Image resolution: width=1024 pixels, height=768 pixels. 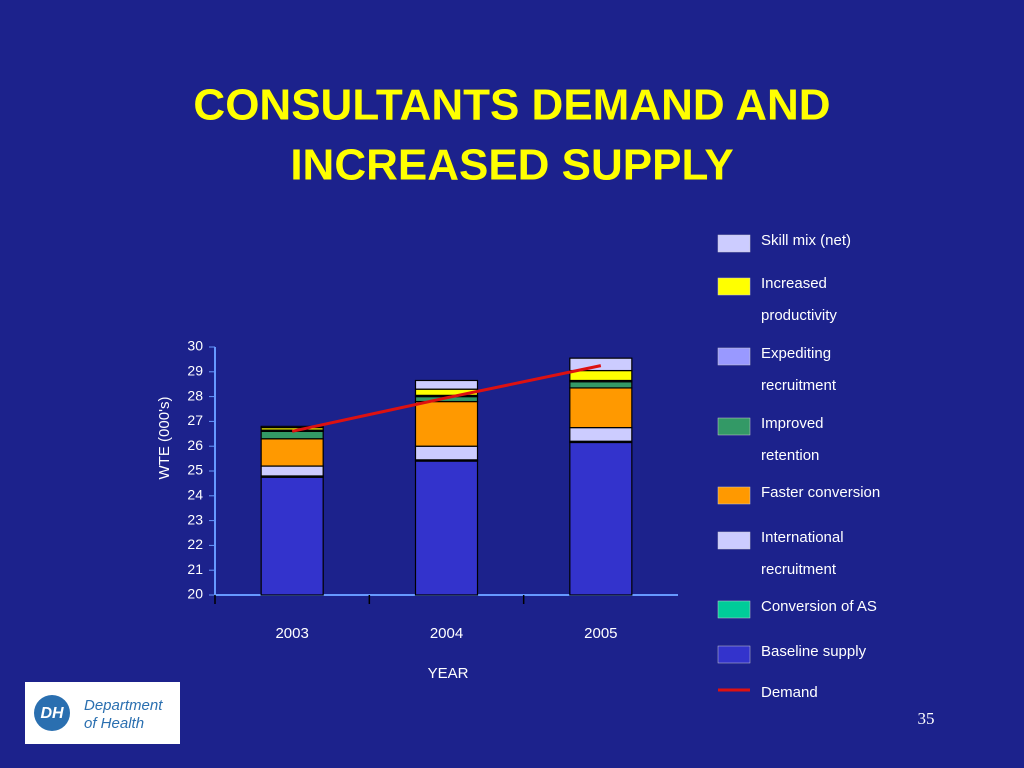 I want to click on y-tick-label: 23, so click(x=195, y=519).